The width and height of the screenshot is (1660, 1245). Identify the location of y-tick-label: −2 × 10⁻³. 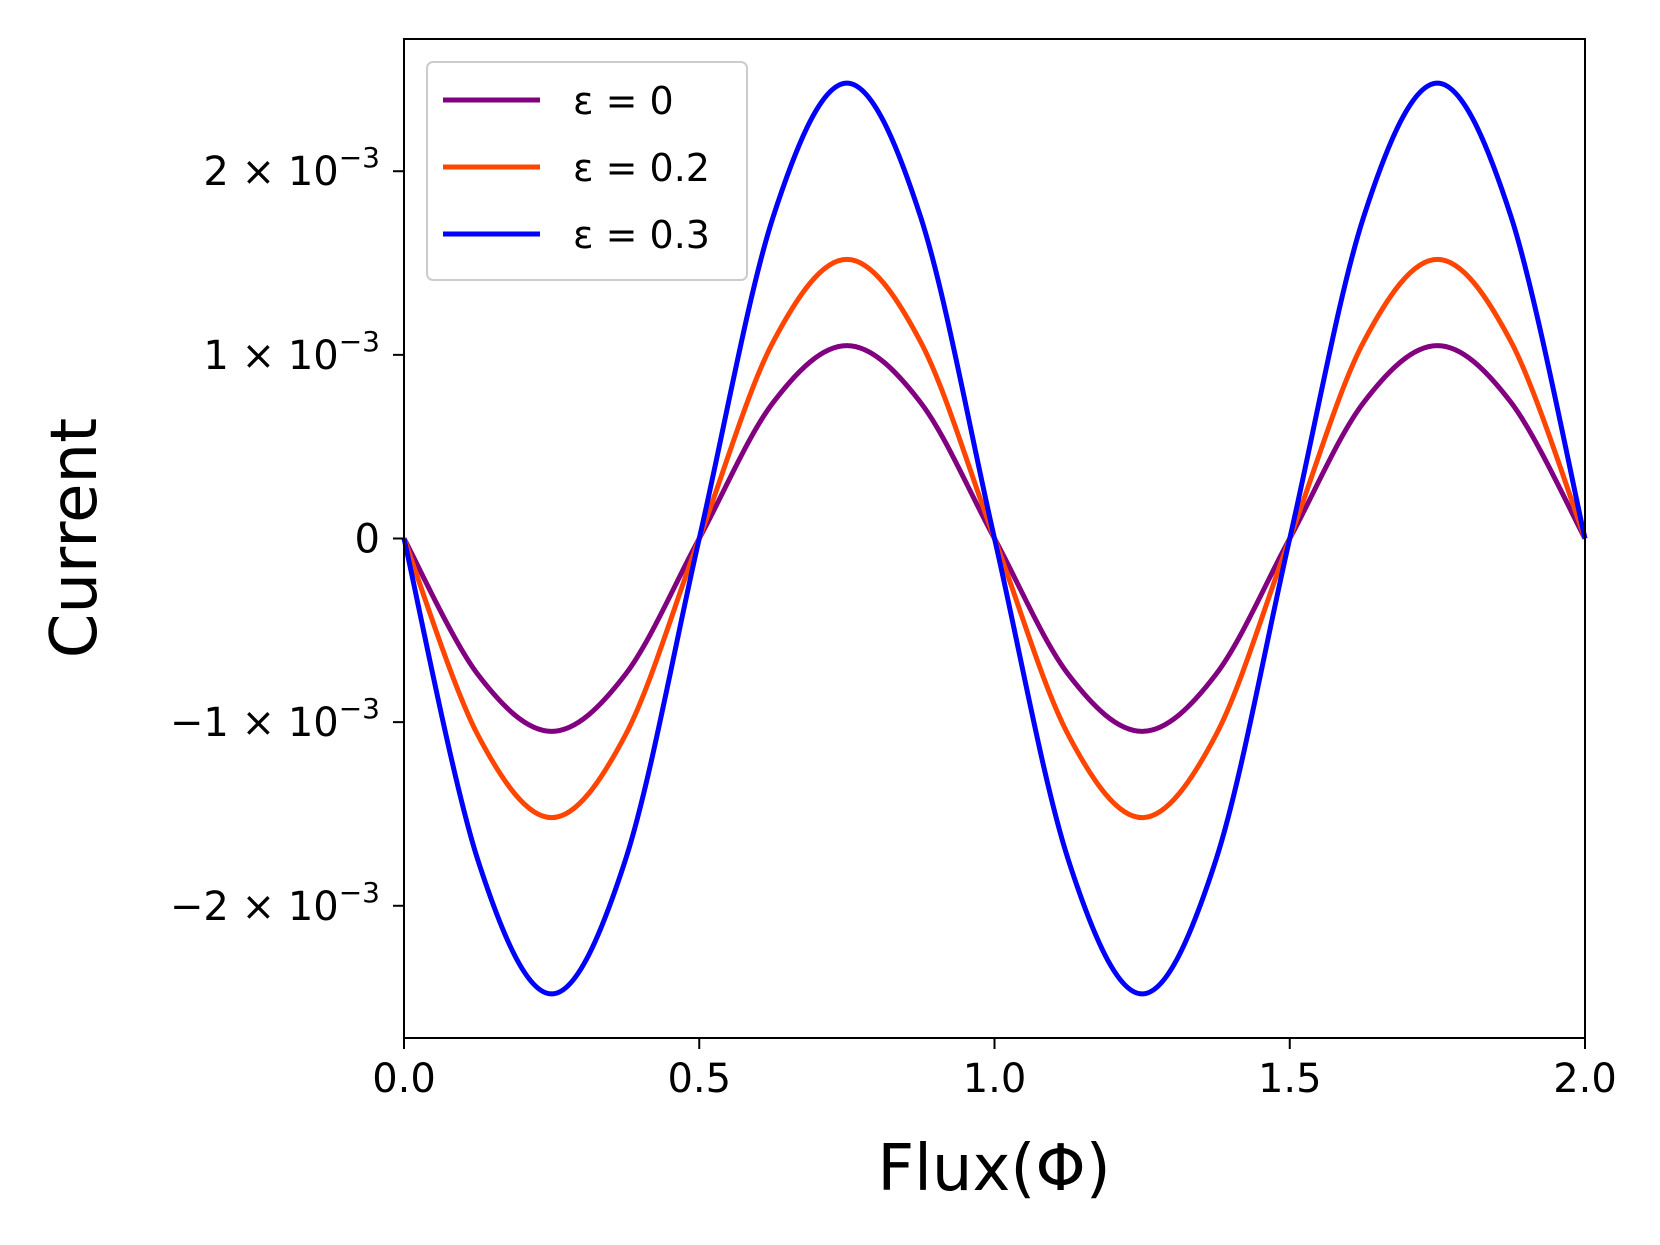
(275, 903).